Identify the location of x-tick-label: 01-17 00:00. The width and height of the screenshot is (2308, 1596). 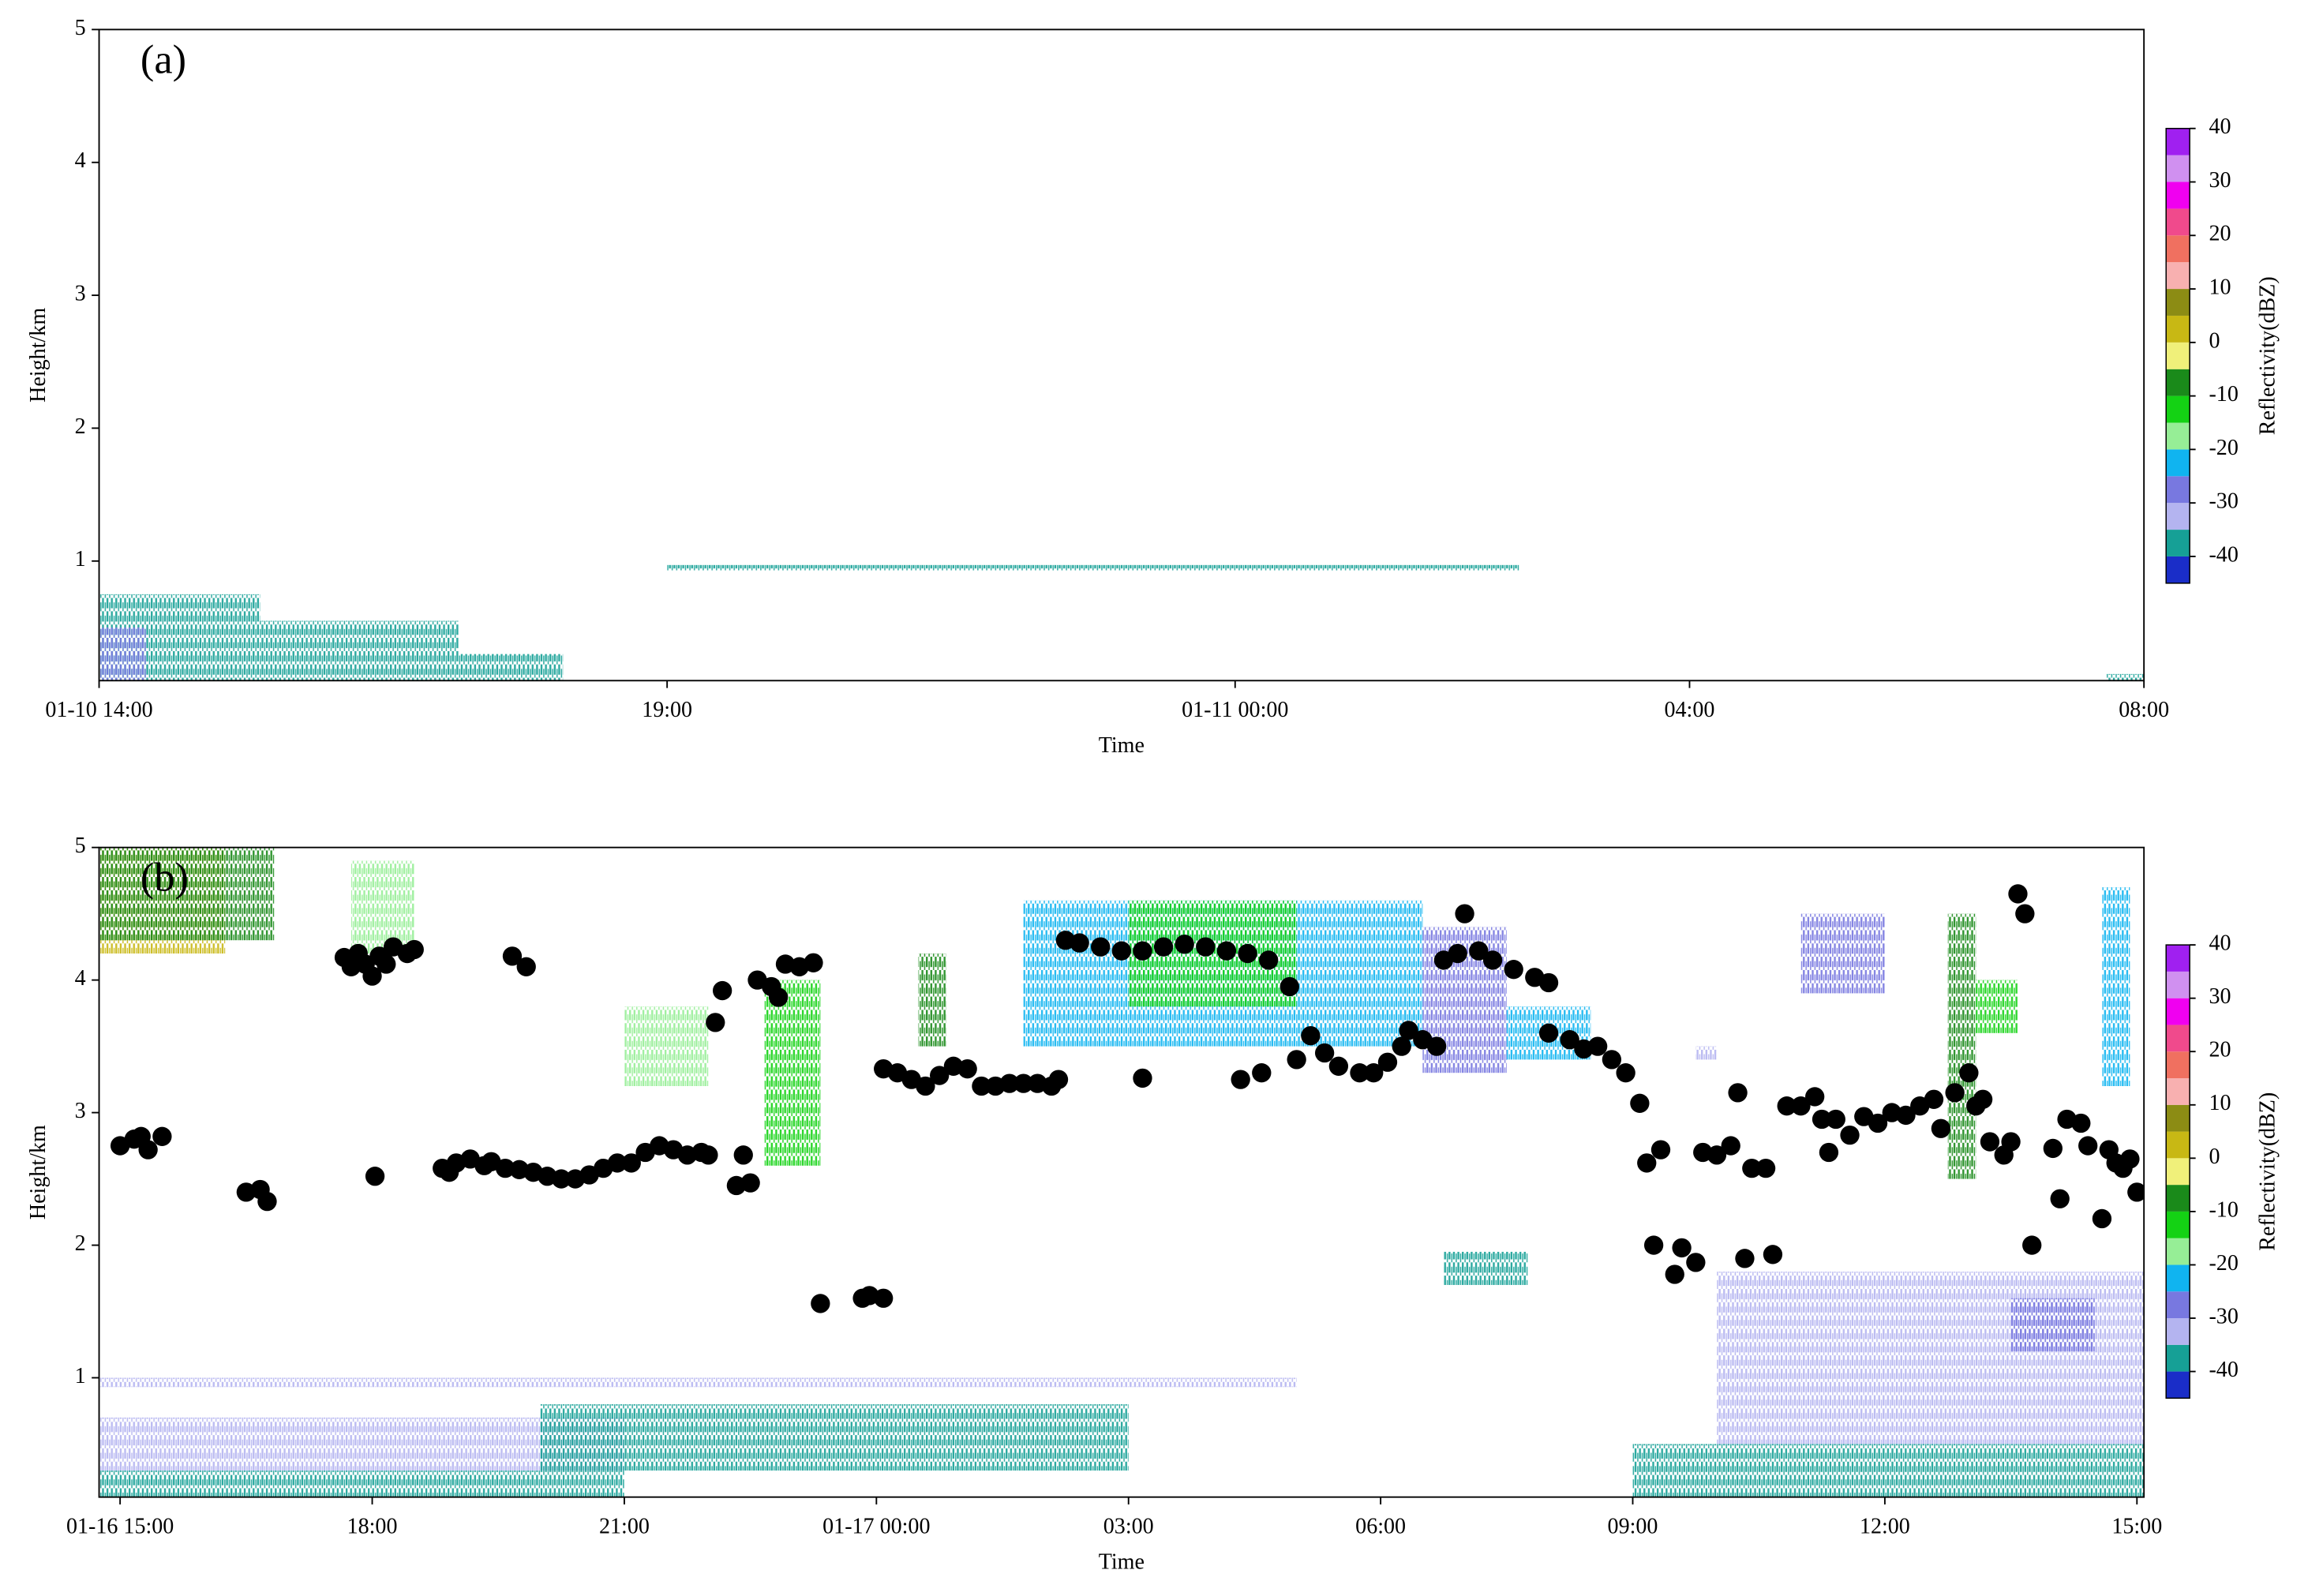
(876, 1526).